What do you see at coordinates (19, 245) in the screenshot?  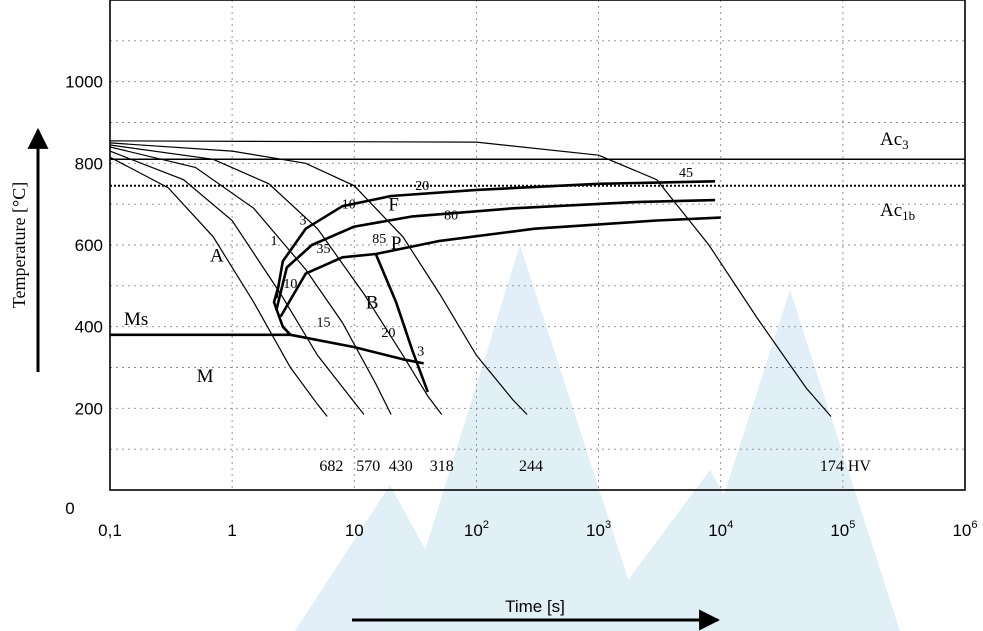 I see `y-axis-label: Temperature [°C]` at bounding box center [19, 245].